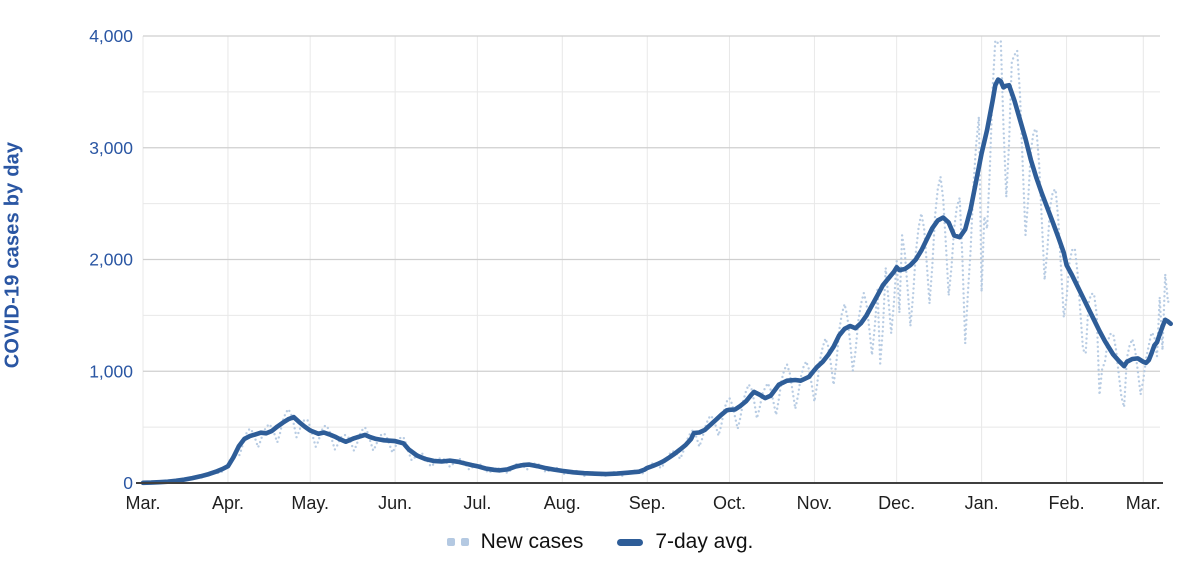 The image size is (1200, 575). I want to click on x-tick-label: Jul., so click(477, 503).